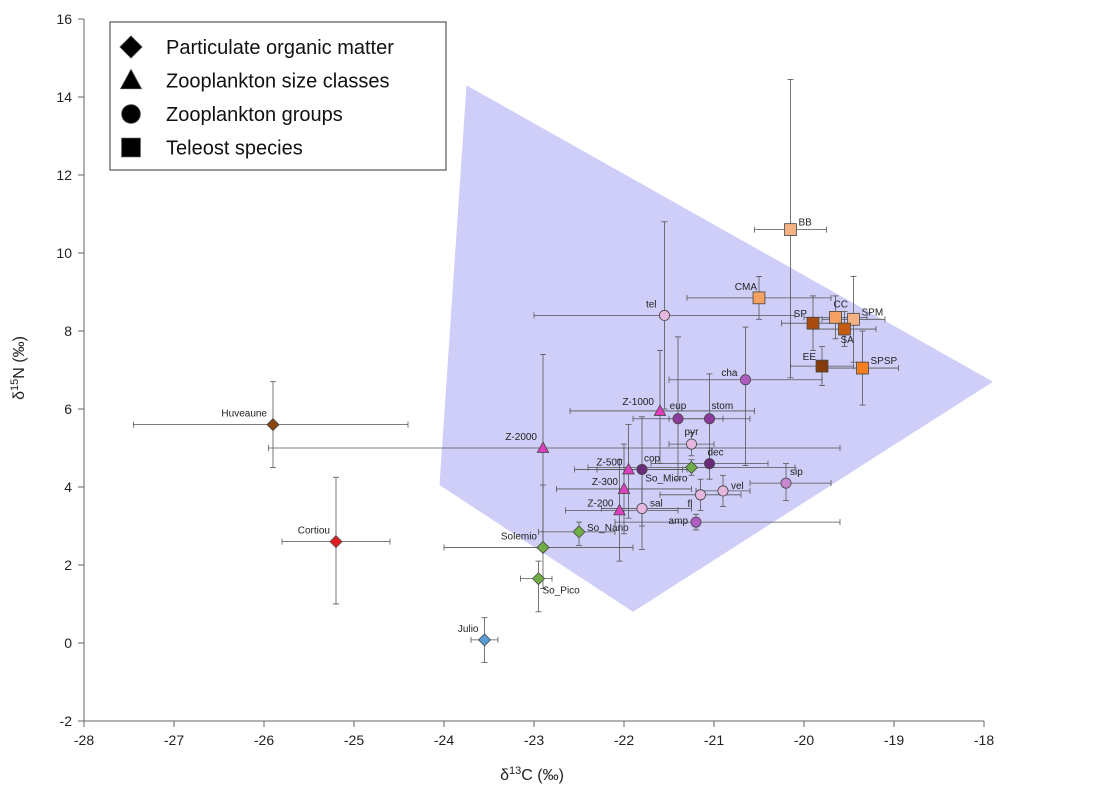  Describe the element at coordinates (844, 329) in the screenshot. I see `point-sa` at that location.